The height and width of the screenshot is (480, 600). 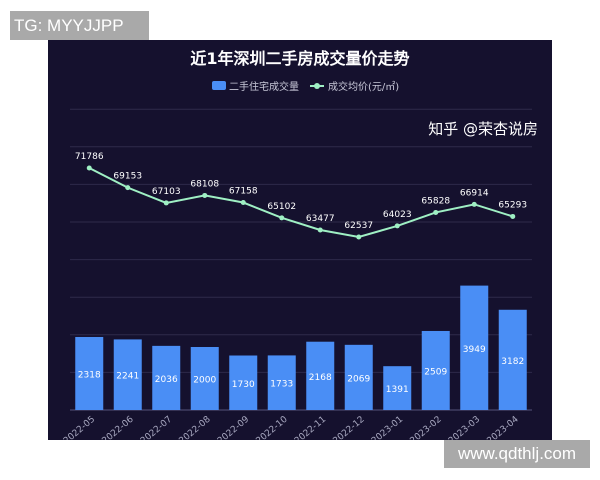 What do you see at coordinates (435, 201) in the screenshot?
I see `price-value-label: 65828` at bounding box center [435, 201].